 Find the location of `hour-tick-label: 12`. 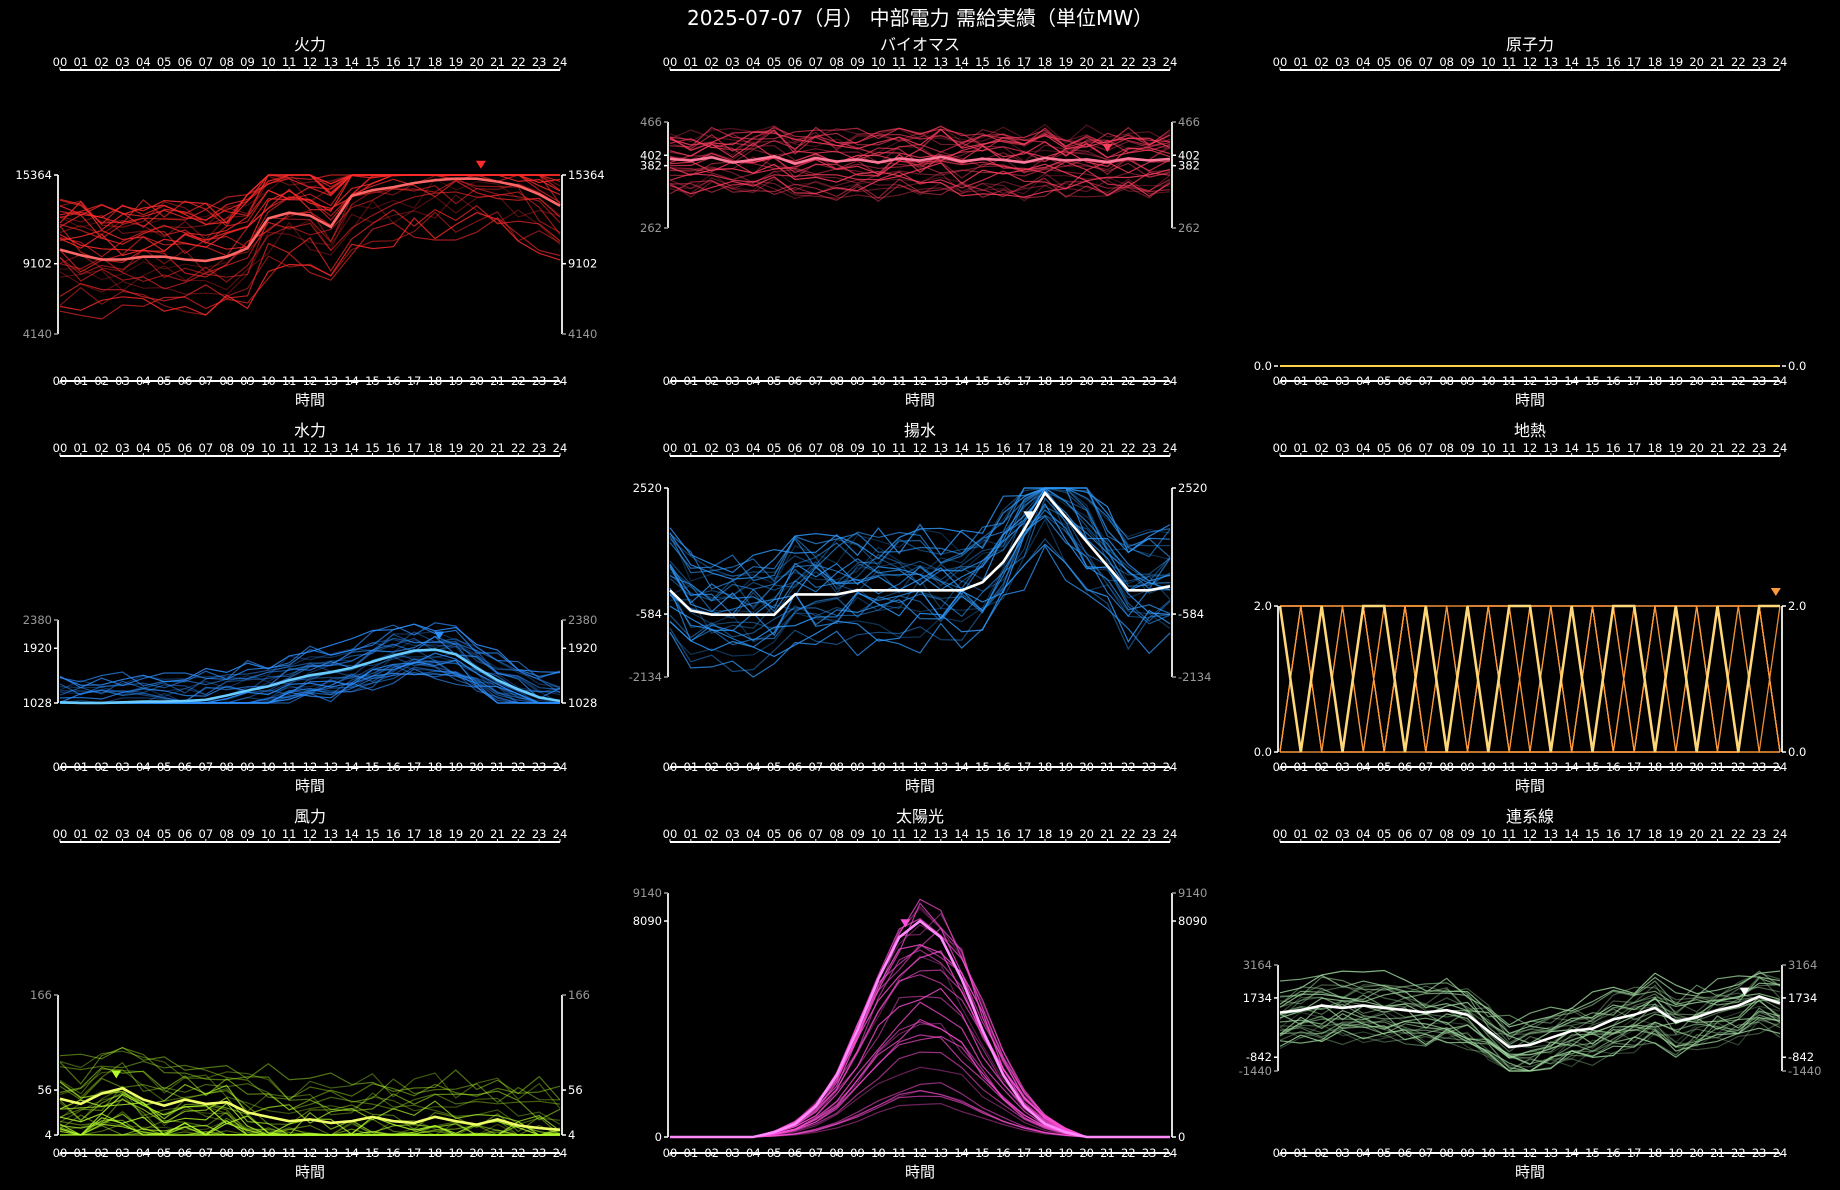

hour-tick-label: 12 is located at coordinates (310, 448).